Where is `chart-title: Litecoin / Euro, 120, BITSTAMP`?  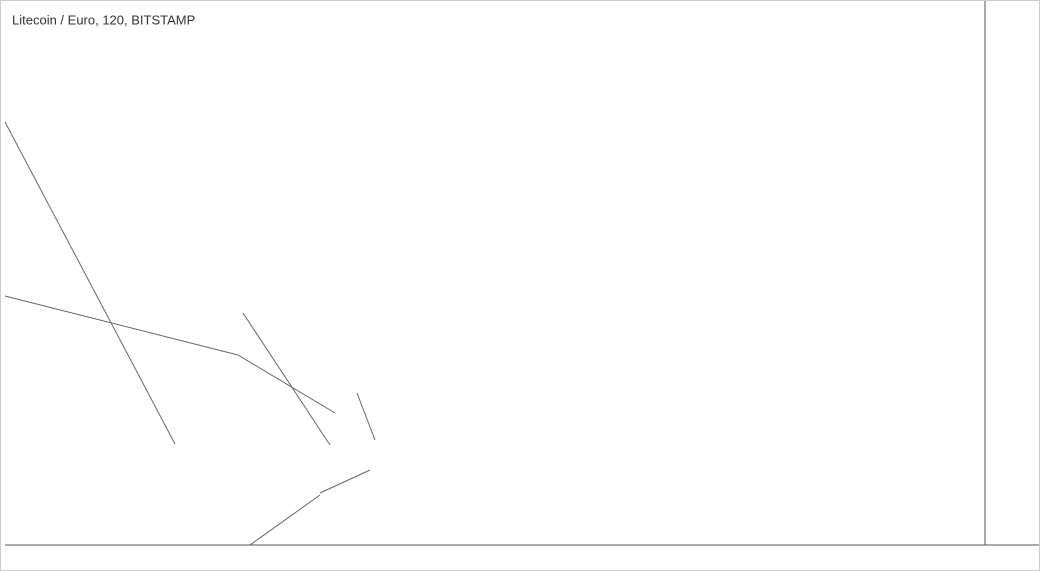 chart-title: Litecoin / Euro, 120, BITSTAMP is located at coordinates (103, 19).